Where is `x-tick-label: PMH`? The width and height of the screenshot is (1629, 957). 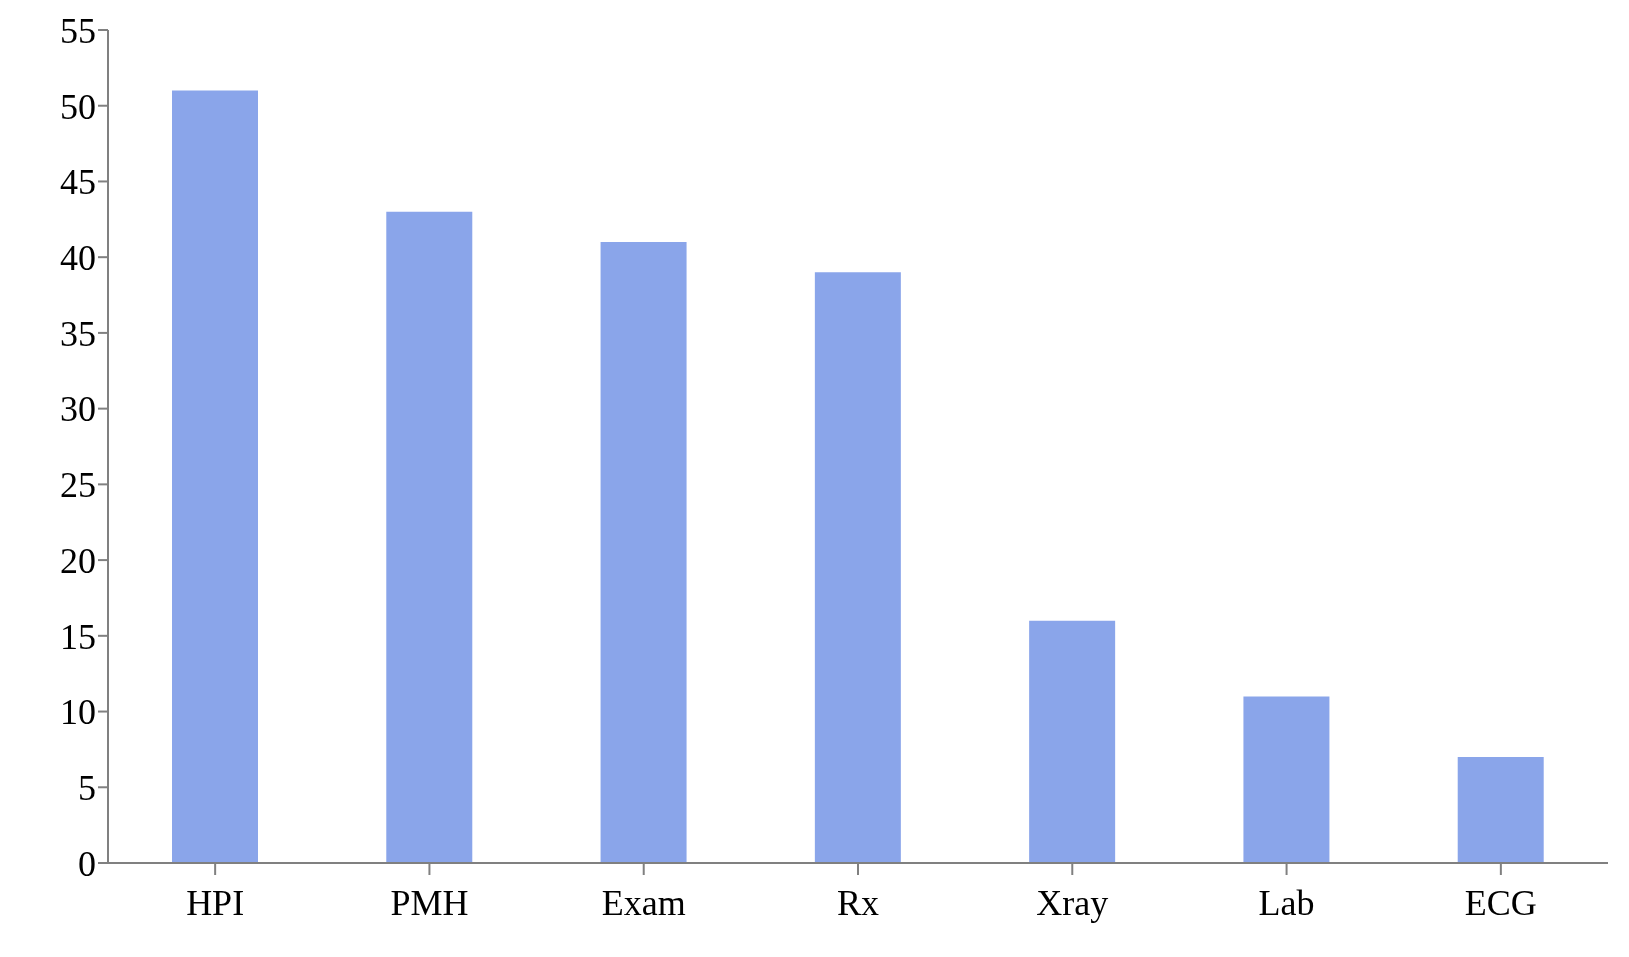
x-tick-label: PMH is located at coordinates (429, 902).